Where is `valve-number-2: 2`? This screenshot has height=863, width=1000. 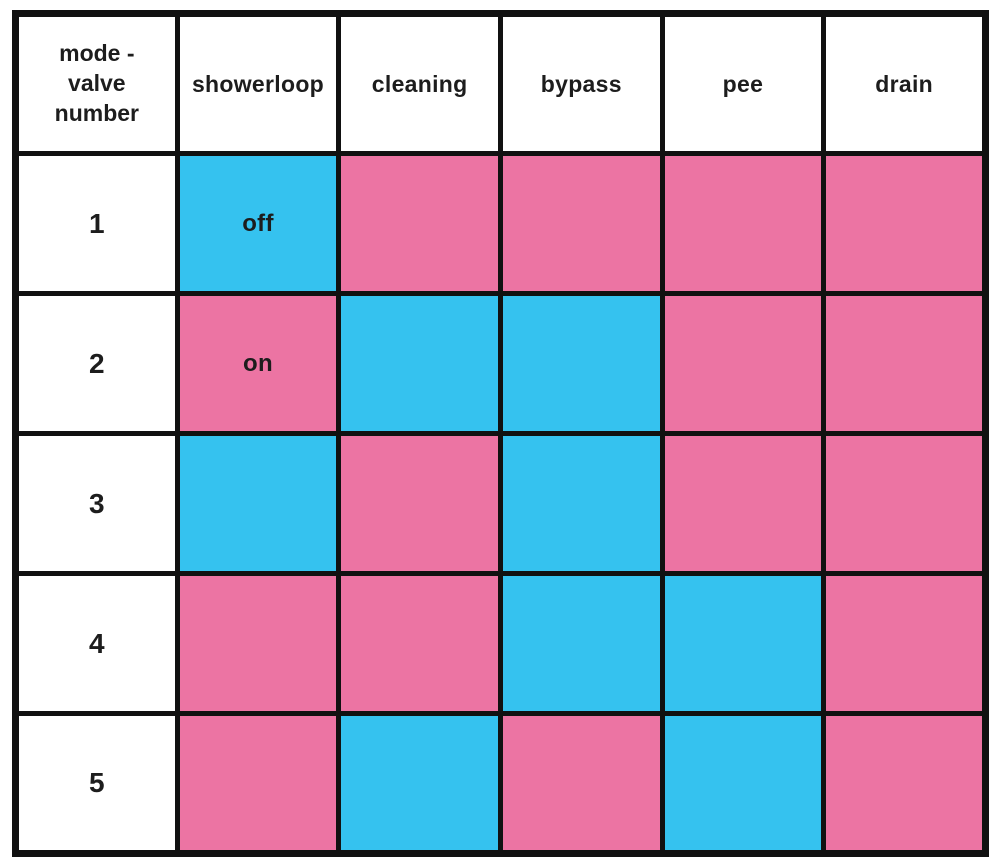 valve-number-2: 2 is located at coordinates (96, 363).